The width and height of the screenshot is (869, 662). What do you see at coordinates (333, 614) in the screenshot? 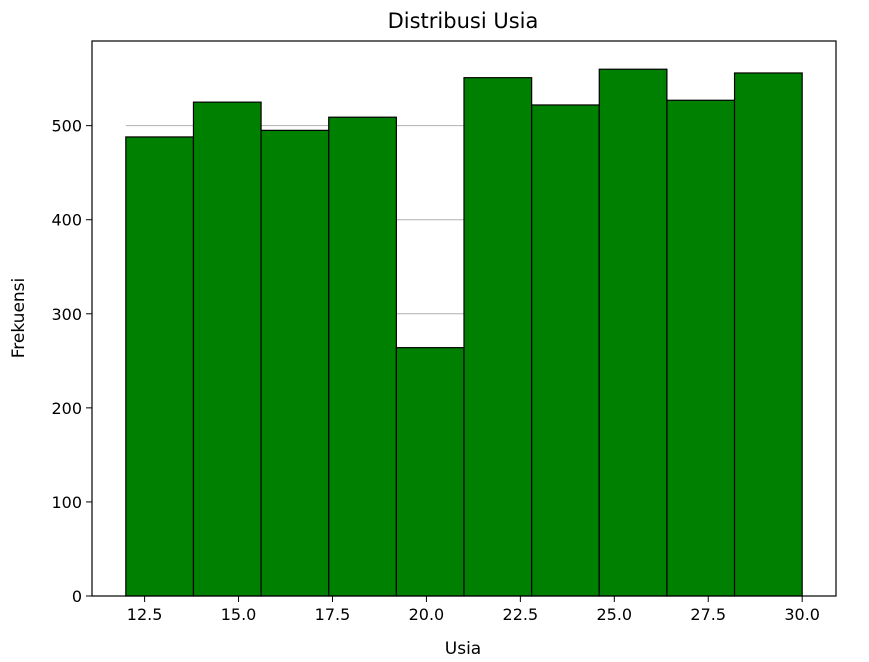
I see `x-tick-label: 17.5` at bounding box center [333, 614].